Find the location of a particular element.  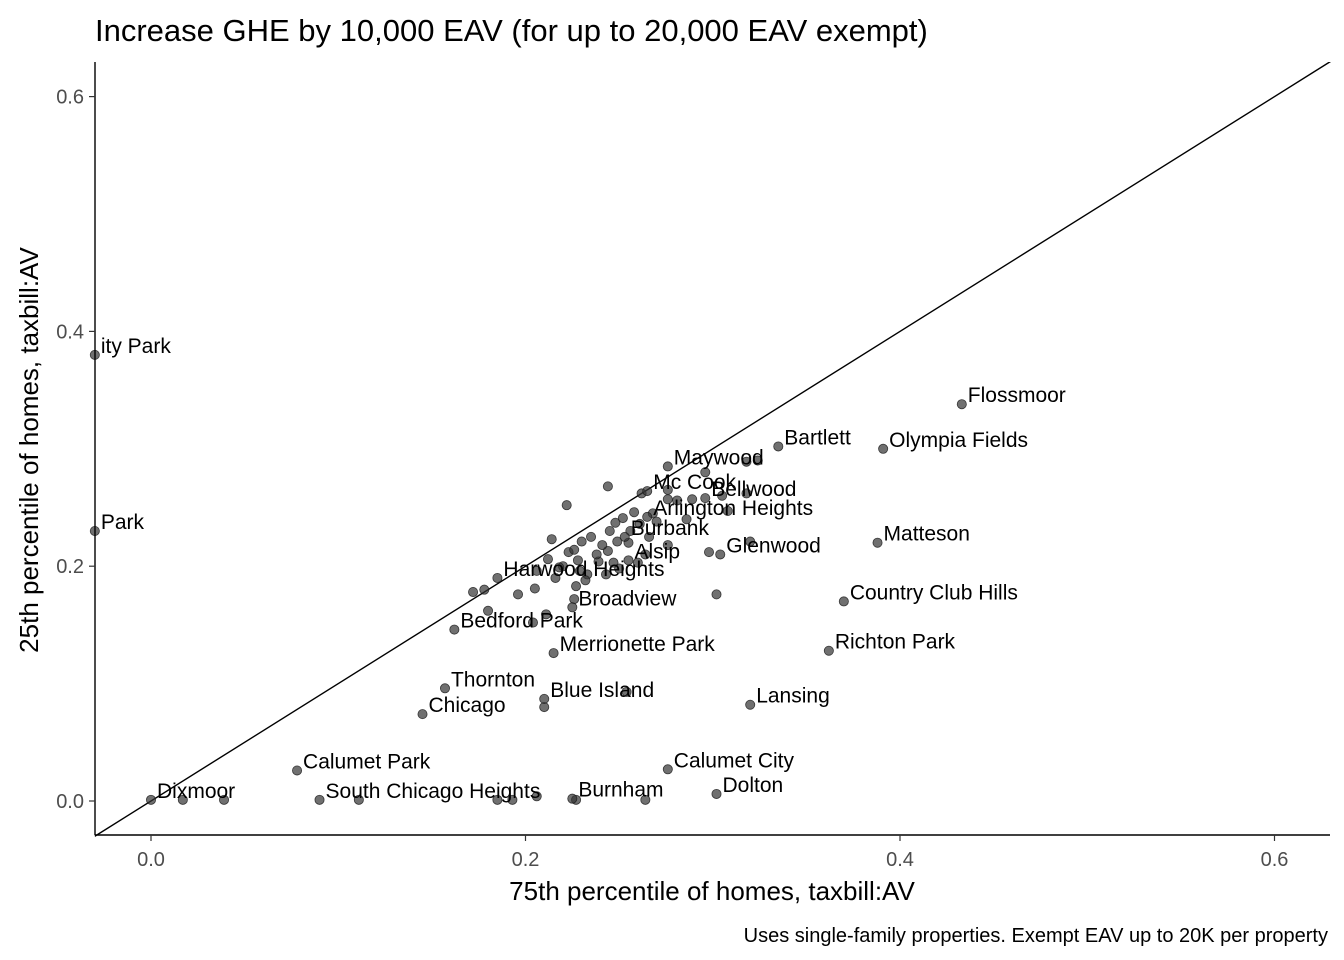

point-label: Burnham is located at coordinates (620, 790).